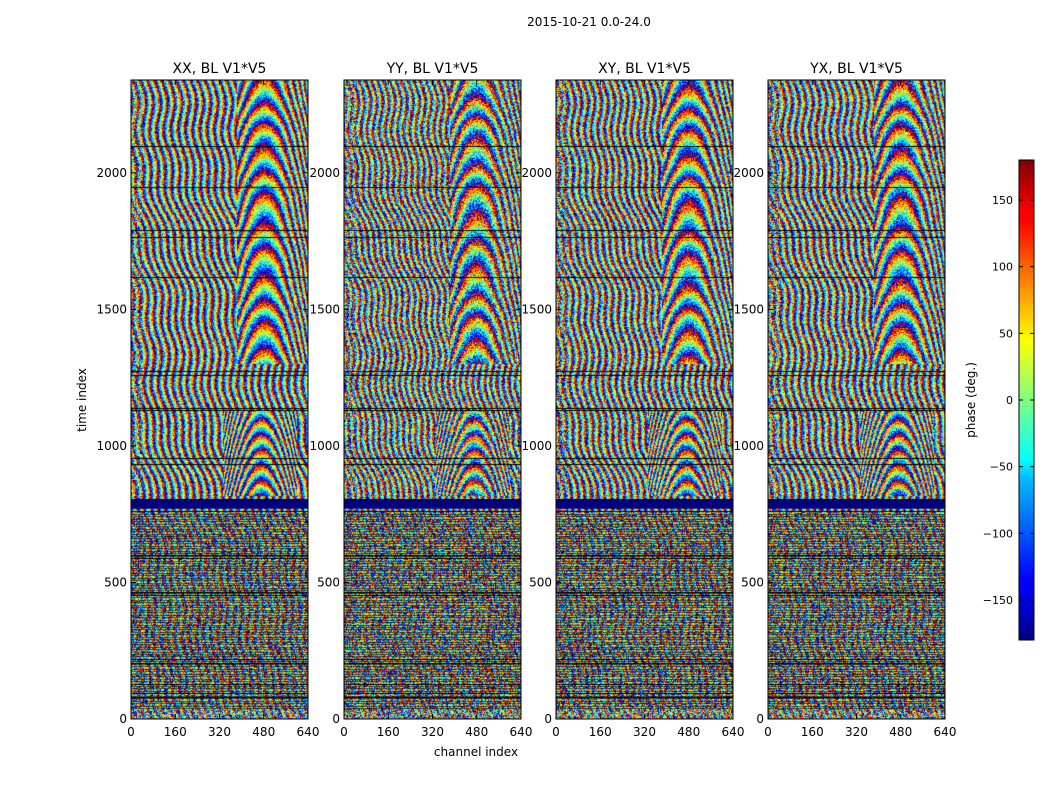 The width and height of the screenshot is (1050, 800). I want to click on colorbar-label: phase (deg.), so click(971, 400).